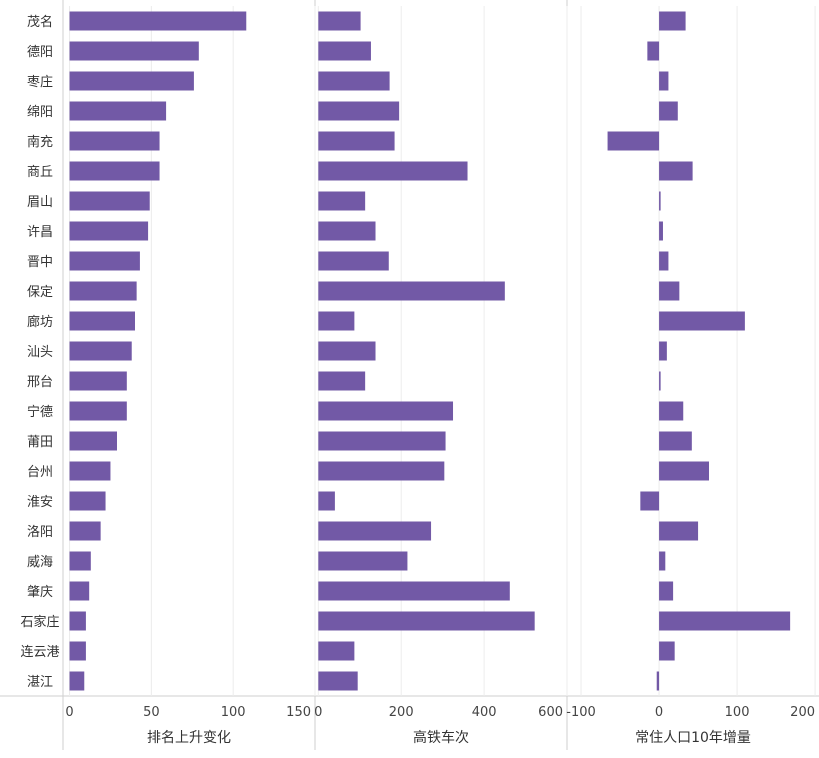 The image size is (819, 758). I want to click on category-label: 茂名, so click(40, 22).